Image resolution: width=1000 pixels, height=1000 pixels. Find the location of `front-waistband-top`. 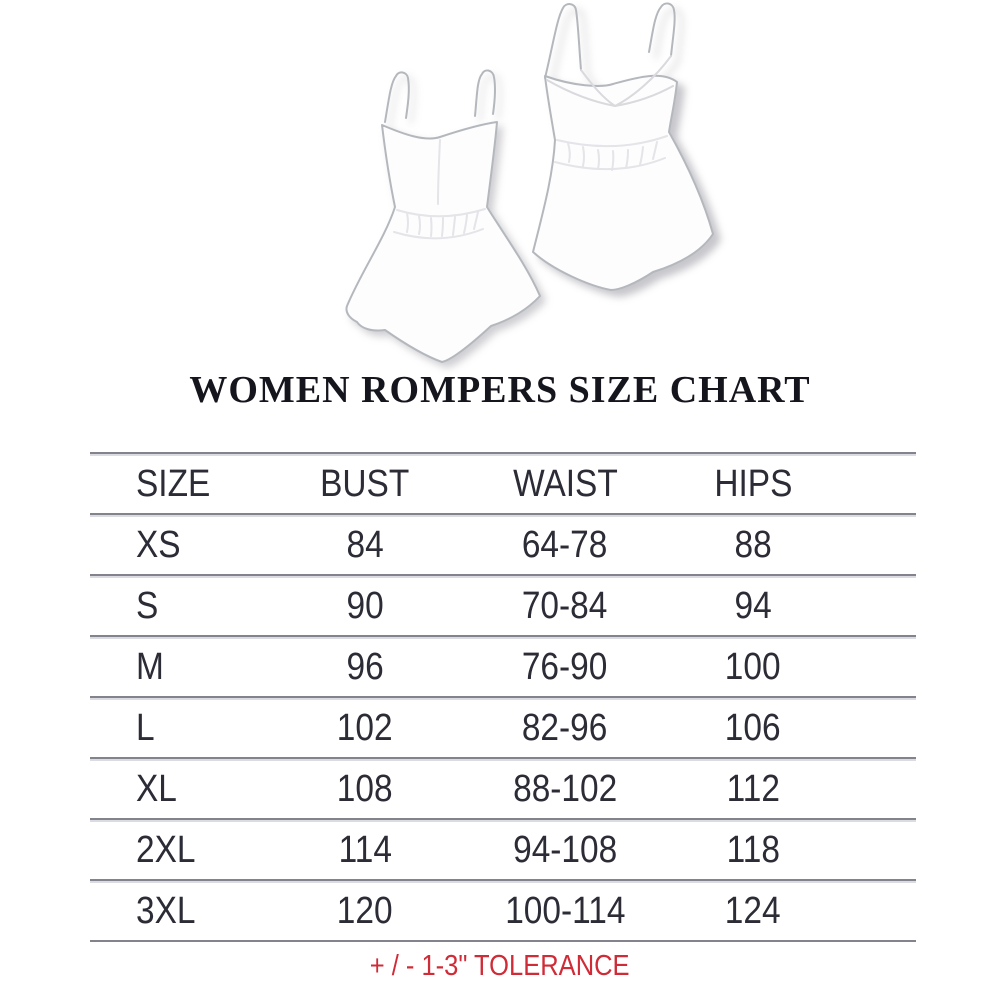

front-waistband-top is located at coordinates (441, 213).